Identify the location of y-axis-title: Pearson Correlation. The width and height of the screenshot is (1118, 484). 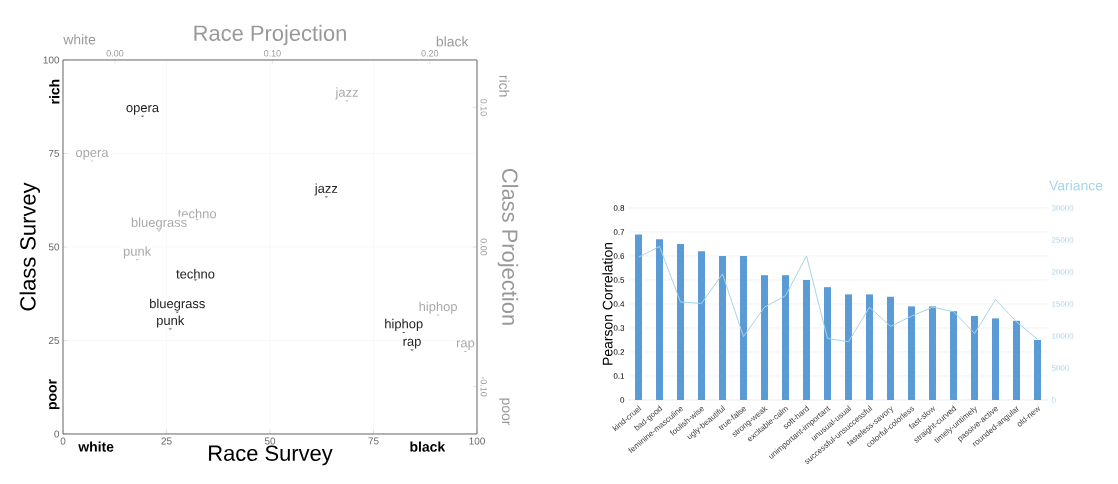
(607, 303).